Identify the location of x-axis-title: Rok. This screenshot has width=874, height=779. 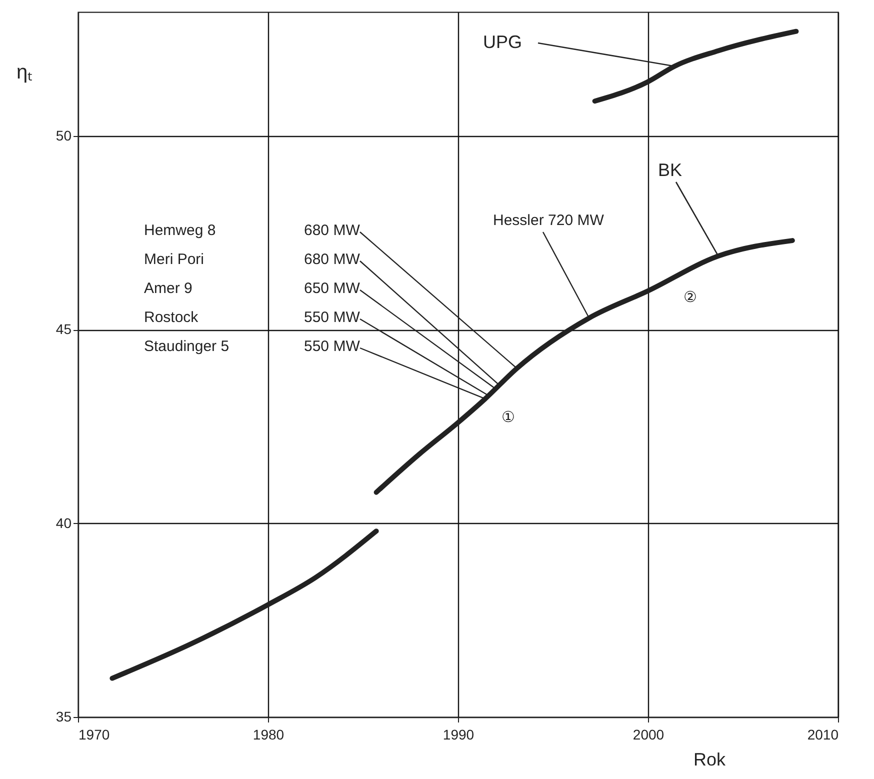
(709, 760).